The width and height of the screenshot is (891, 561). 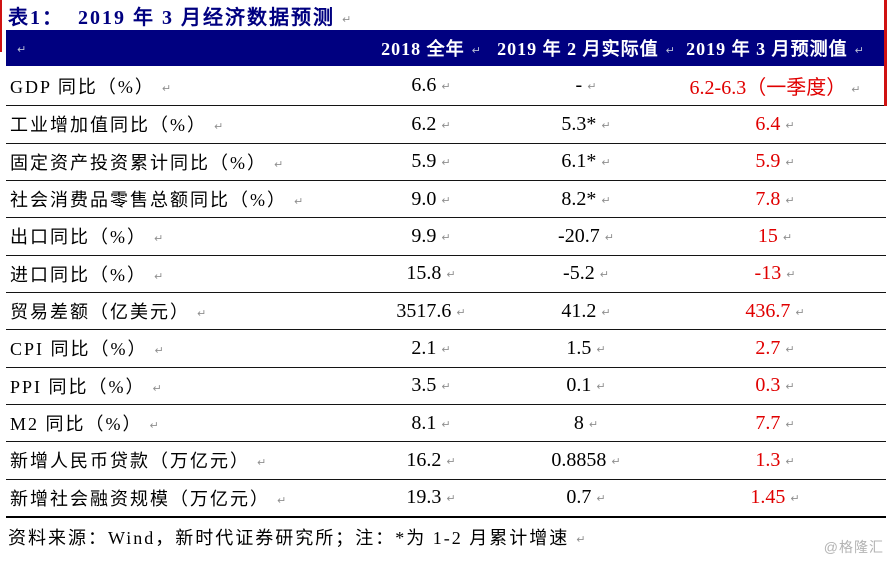 I want to click on value-feb-actual-cell-text: 8.2*, so click(x=579, y=198).